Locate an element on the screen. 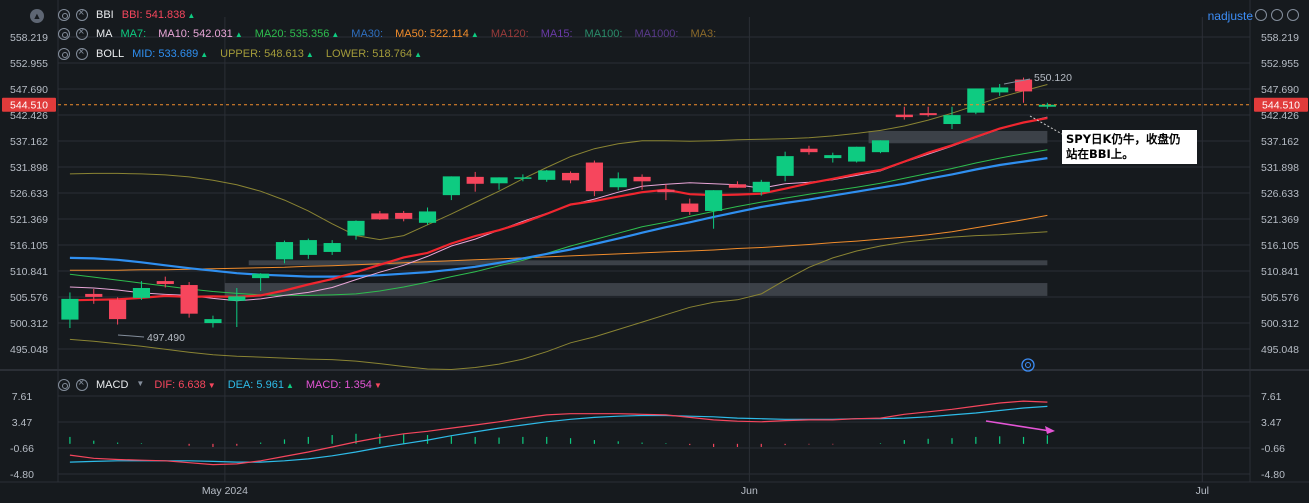 The width and height of the screenshot is (1309, 503). legend-value: 5.961 is located at coordinates (268, 385).